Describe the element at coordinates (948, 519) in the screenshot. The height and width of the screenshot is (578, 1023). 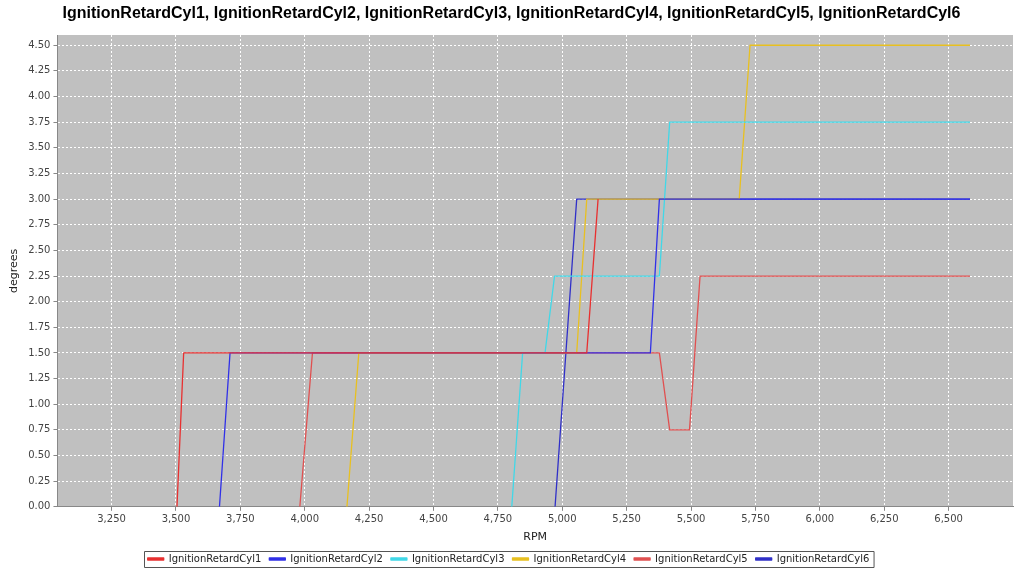
I see `x-tick-label: 6,500` at that location.